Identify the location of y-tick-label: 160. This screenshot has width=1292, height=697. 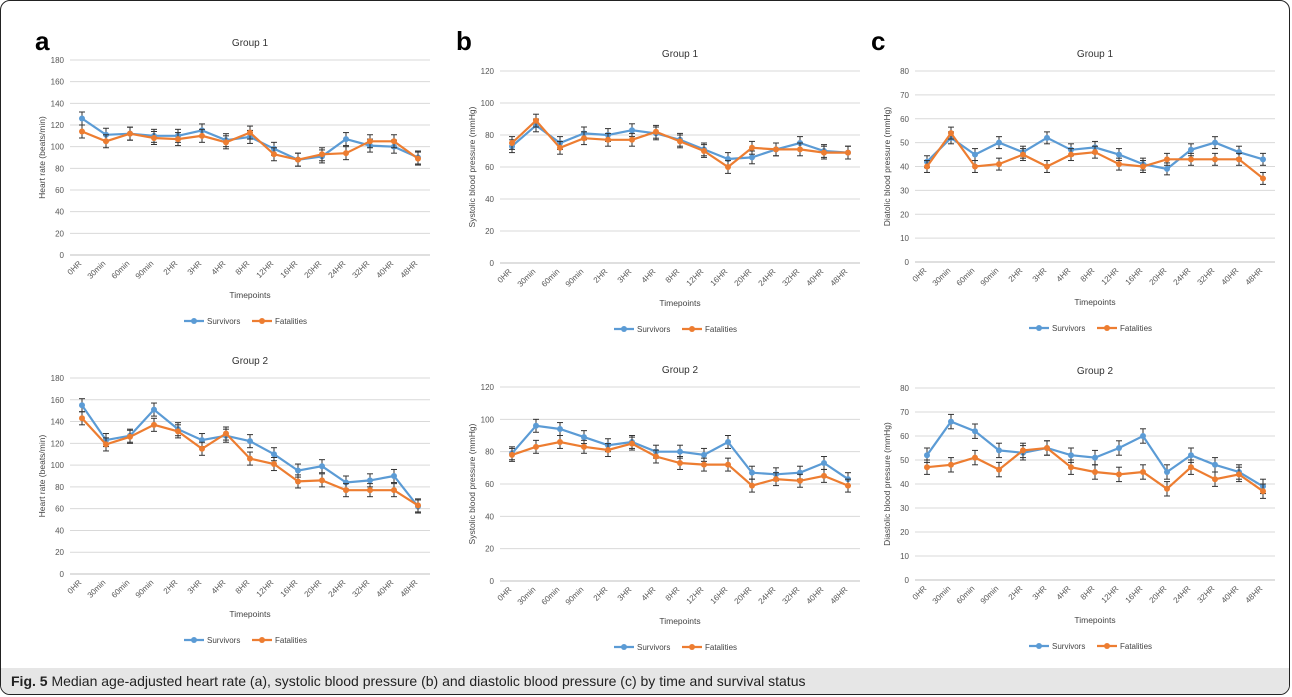
(58, 400).